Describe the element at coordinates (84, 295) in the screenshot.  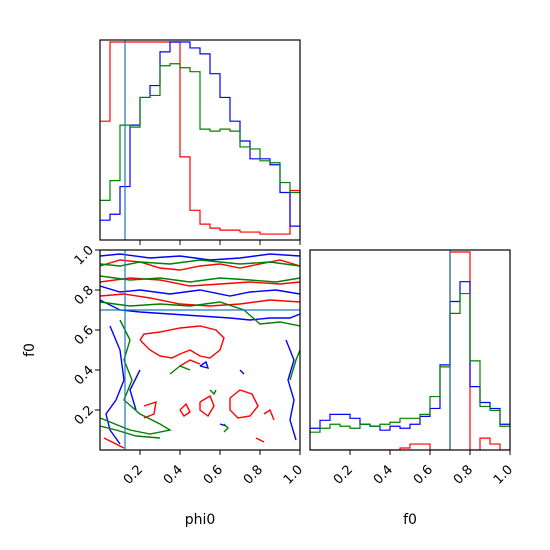
I see `y-tick-label: 0.8` at that location.